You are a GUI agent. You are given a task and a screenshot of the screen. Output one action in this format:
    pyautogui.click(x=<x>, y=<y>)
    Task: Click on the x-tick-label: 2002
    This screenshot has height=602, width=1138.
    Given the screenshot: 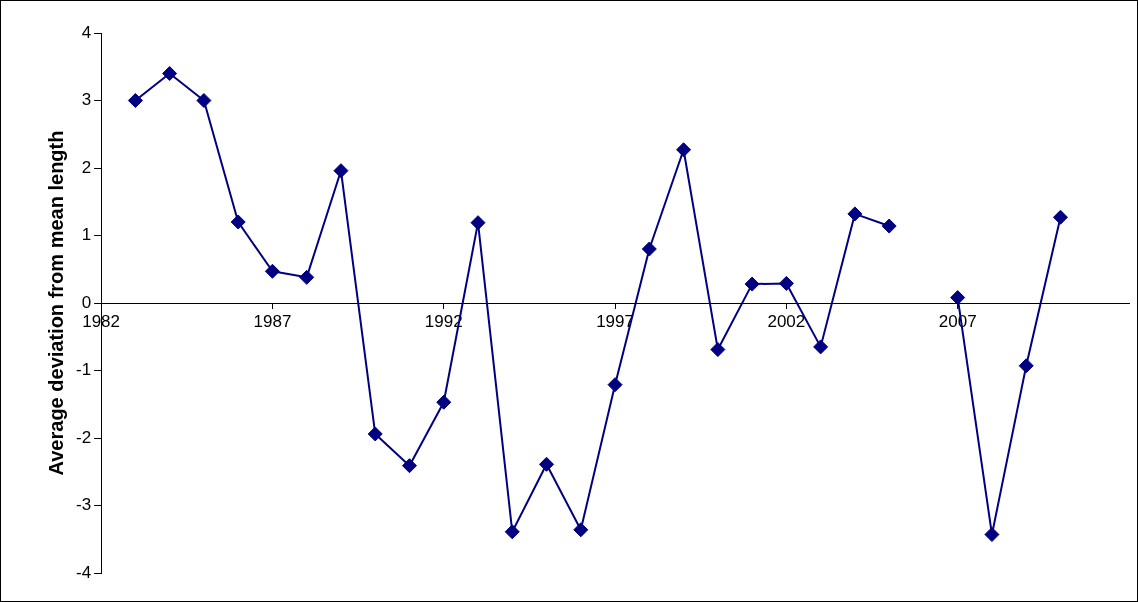 What is the action you would take?
    pyautogui.click(x=786, y=321)
    